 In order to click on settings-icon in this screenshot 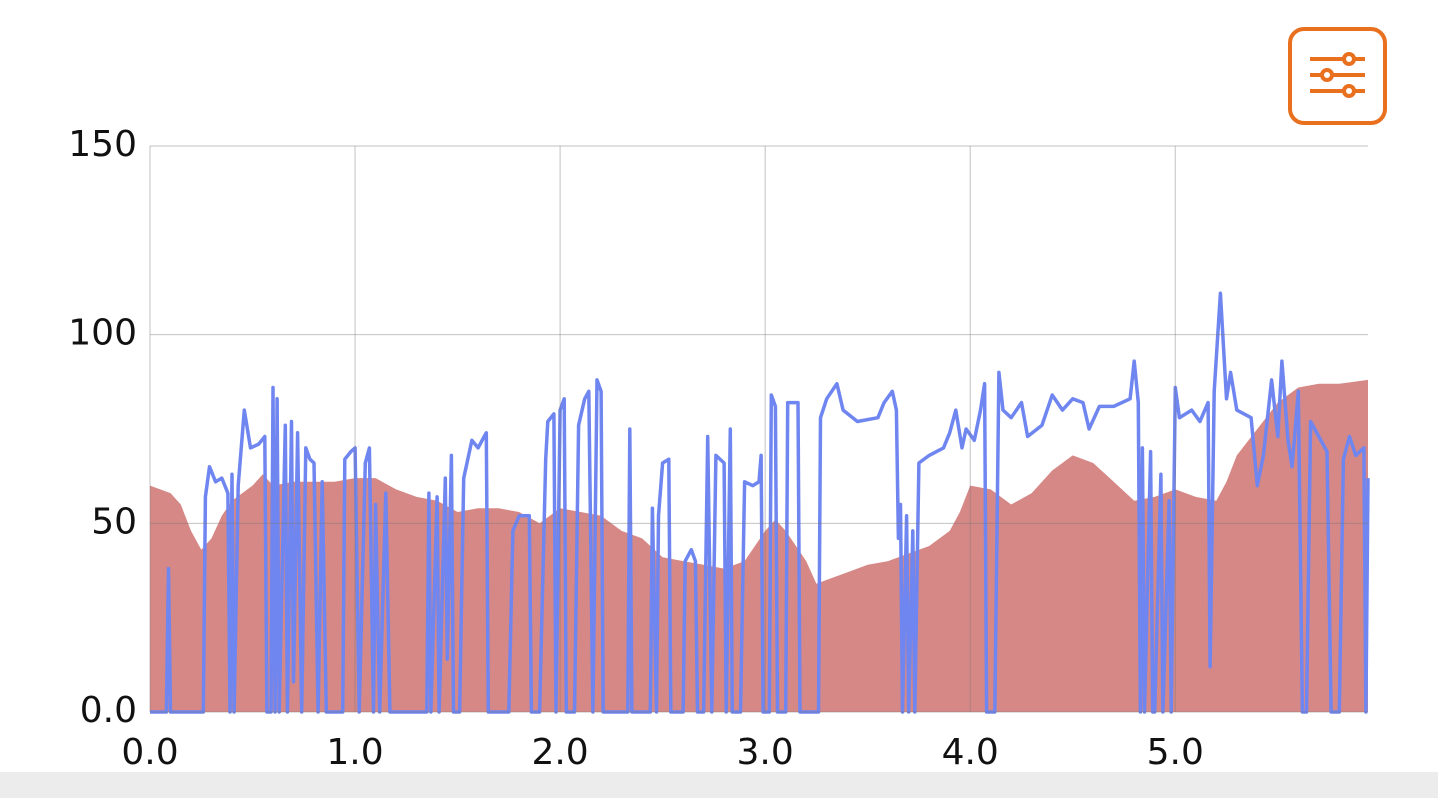, I will do `click(1337, 75)`.